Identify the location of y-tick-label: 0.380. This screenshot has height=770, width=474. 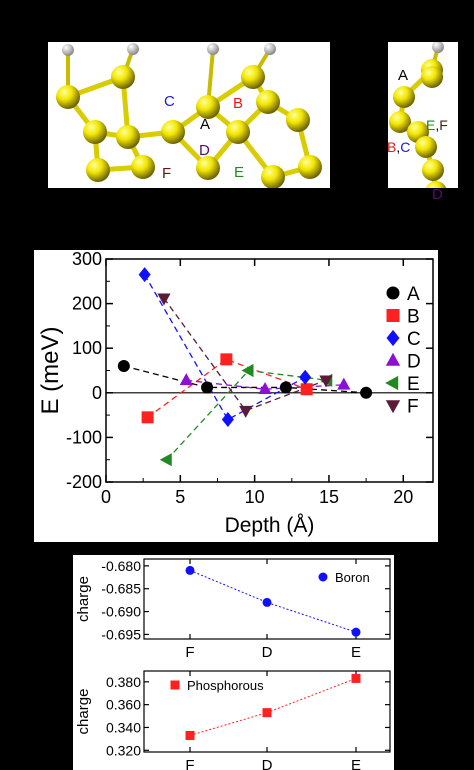
(123, 682).